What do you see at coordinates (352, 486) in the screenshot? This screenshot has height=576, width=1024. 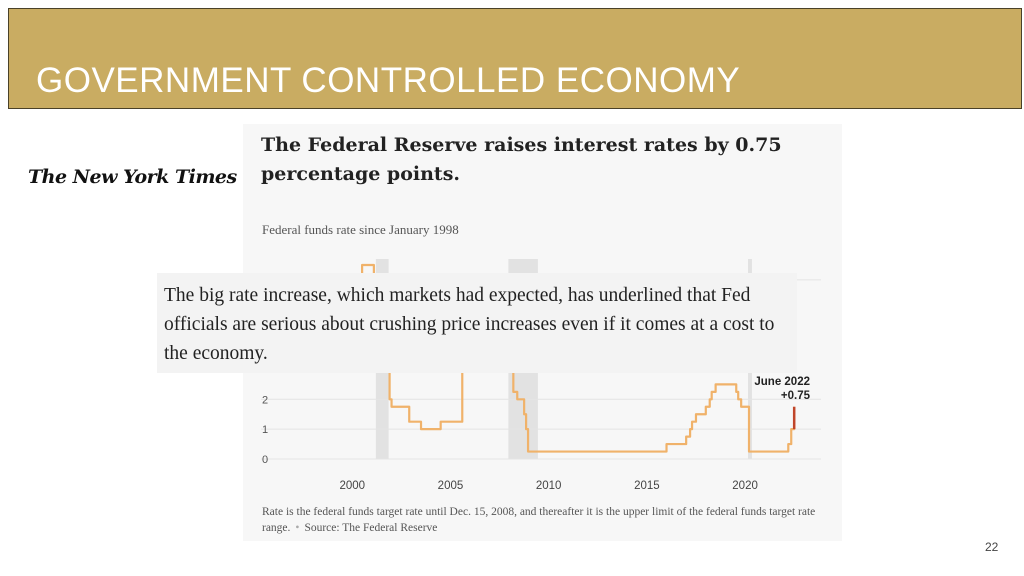 I see `x-tick-label-0: 2000` at bounding box center [352, 486].